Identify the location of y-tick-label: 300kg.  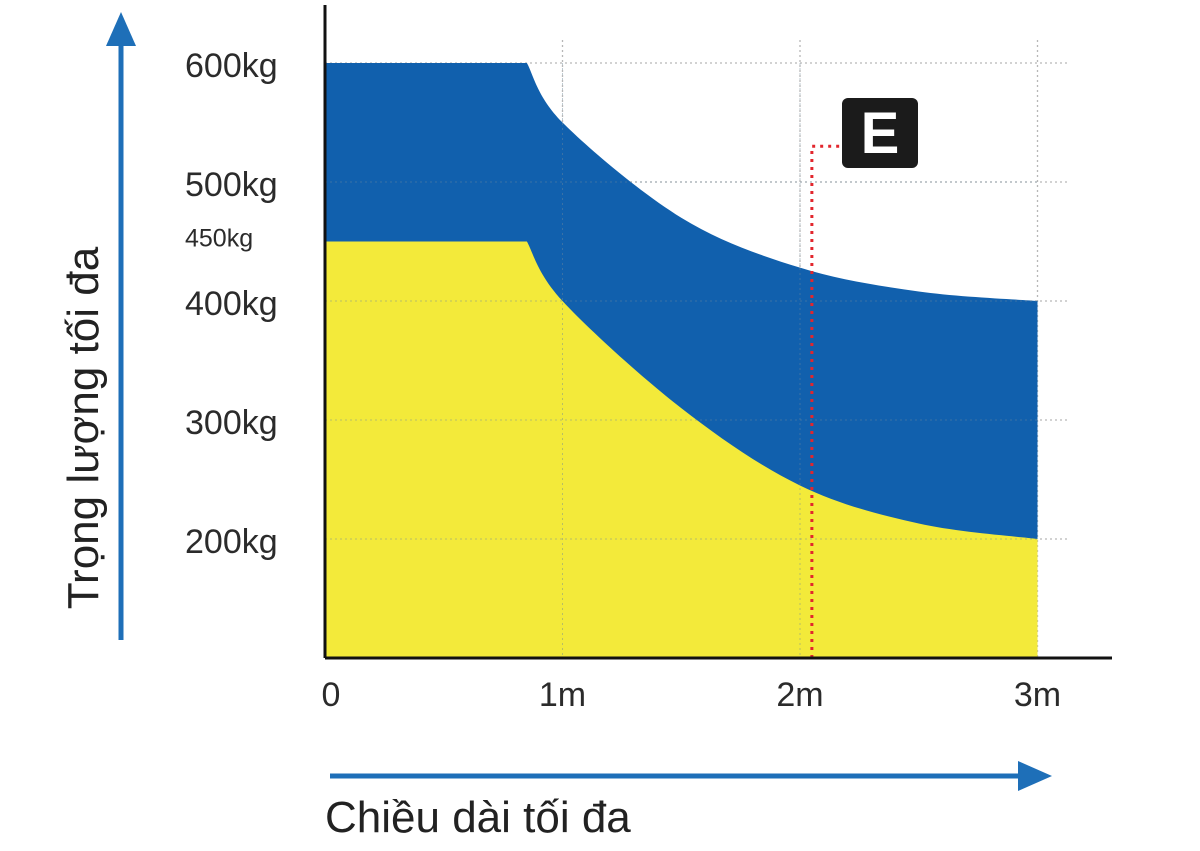
(231, 423).